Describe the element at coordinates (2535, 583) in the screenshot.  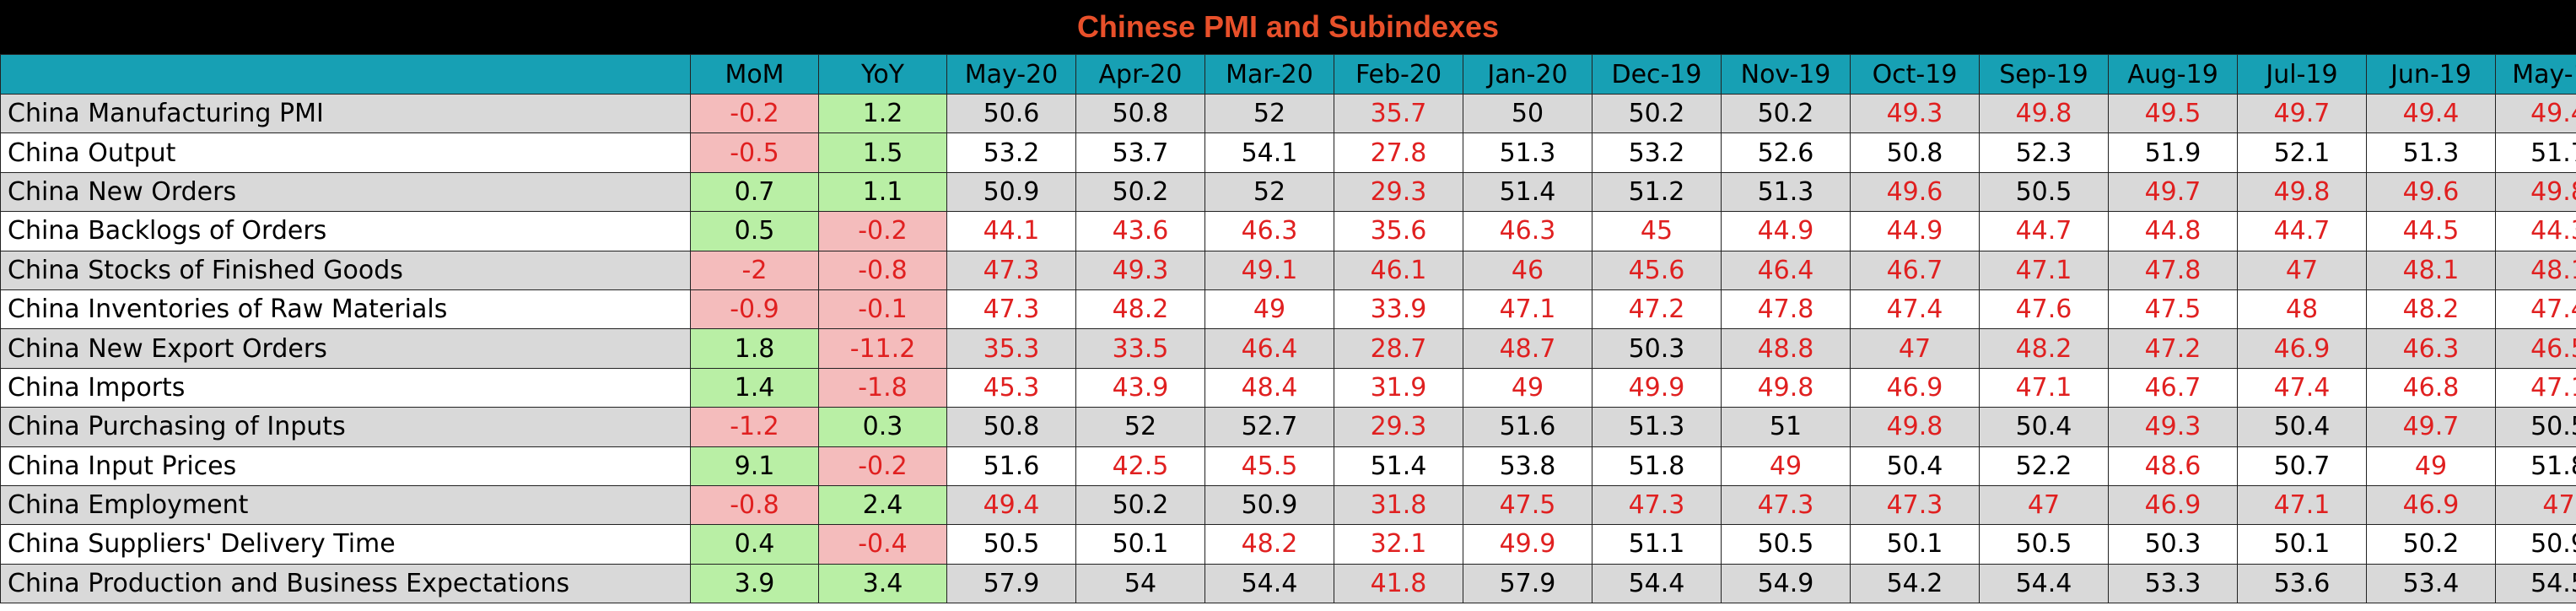
I see `value-cell: 54.5` at that location.